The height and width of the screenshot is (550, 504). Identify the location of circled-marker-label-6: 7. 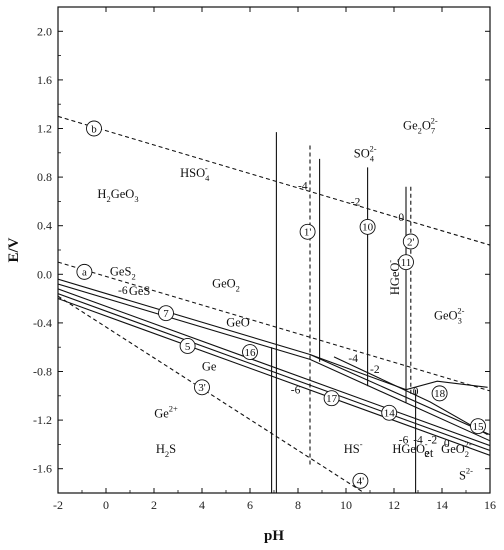
(166, 314).